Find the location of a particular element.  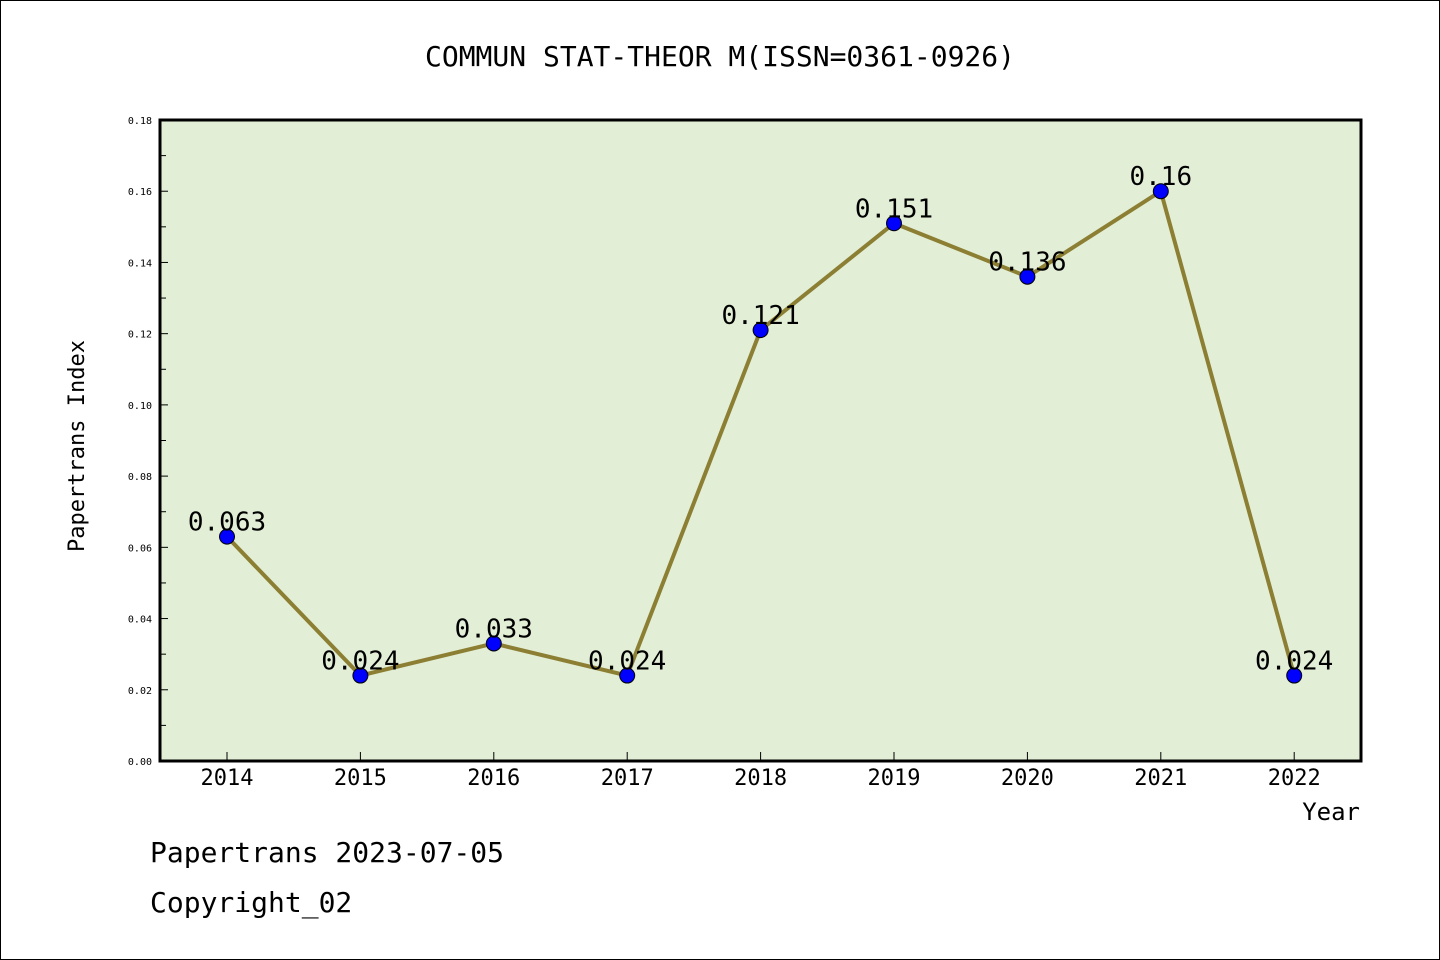

x-tick-label: 2018 is located at coordinates (760, 778).